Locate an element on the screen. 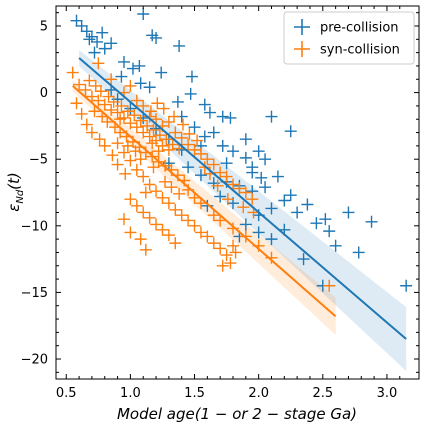 The height and width of the screenshot is (426, 429). y-axis-title: εNd(t) is located at coordinates (15, 192).